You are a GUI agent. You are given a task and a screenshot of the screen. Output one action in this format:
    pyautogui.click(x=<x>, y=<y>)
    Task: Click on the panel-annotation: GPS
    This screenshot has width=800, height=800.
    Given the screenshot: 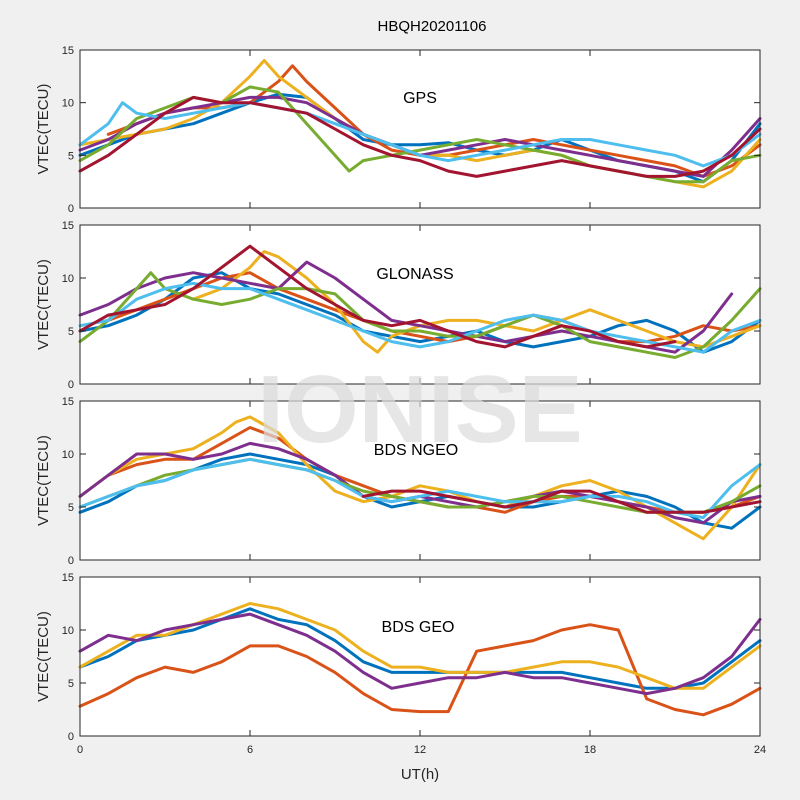 What is the action you would take?
    pyautogui.click(x=420, y=98)
    